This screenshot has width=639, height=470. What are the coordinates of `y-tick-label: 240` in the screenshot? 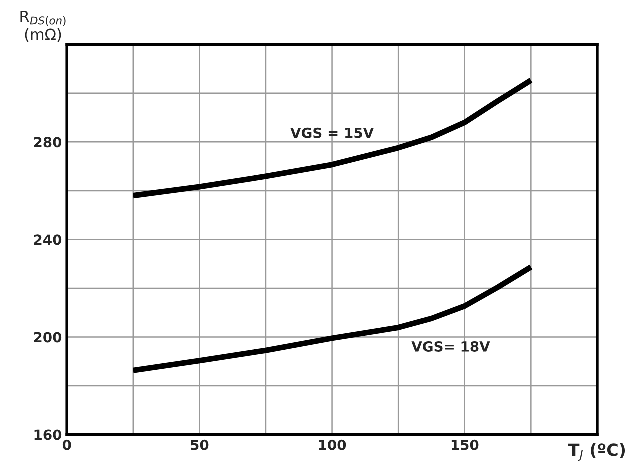 It's located at (48, 240).